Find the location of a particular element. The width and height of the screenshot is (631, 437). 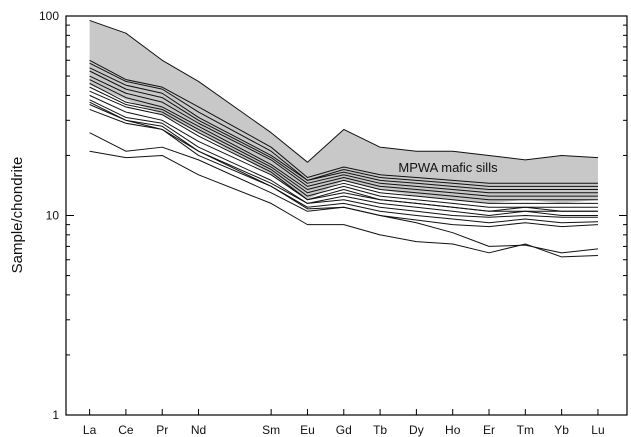

y-tick-label: 1 is located at coordinates (55, 415).